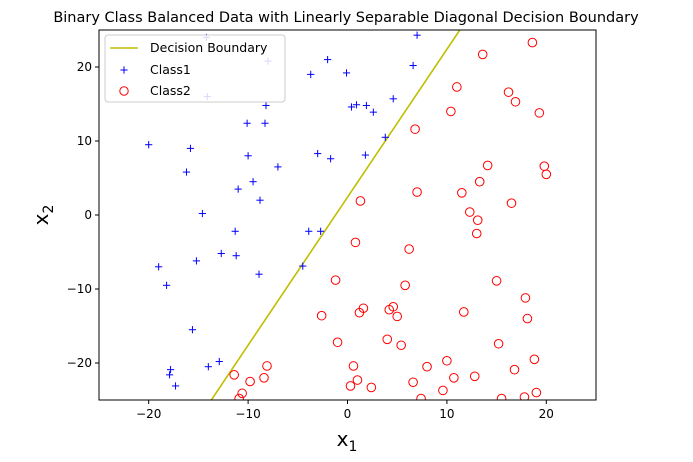 The width and height of the screenshot is (693, 462). What do you see at coordinates (209, 47) in the screenshot?
I see `legend-boundary-label: Decision Boundary` at bounding box center [209, 47].